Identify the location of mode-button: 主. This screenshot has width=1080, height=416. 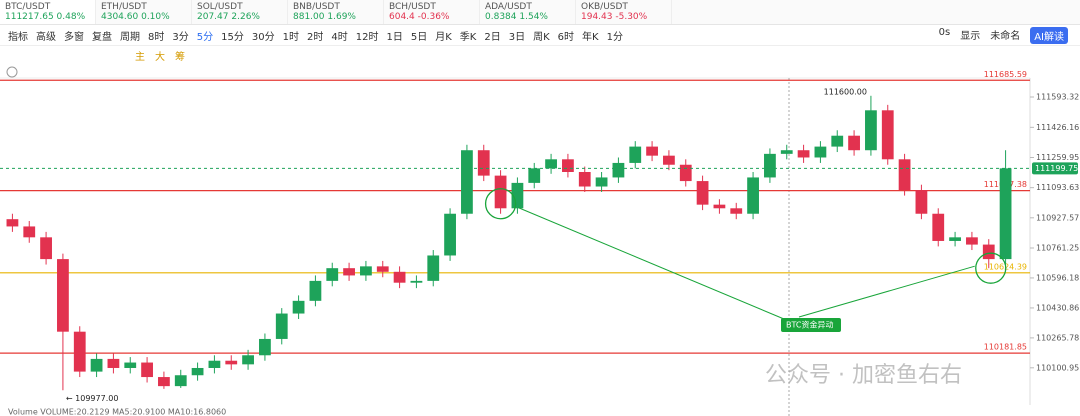
(140, 57).